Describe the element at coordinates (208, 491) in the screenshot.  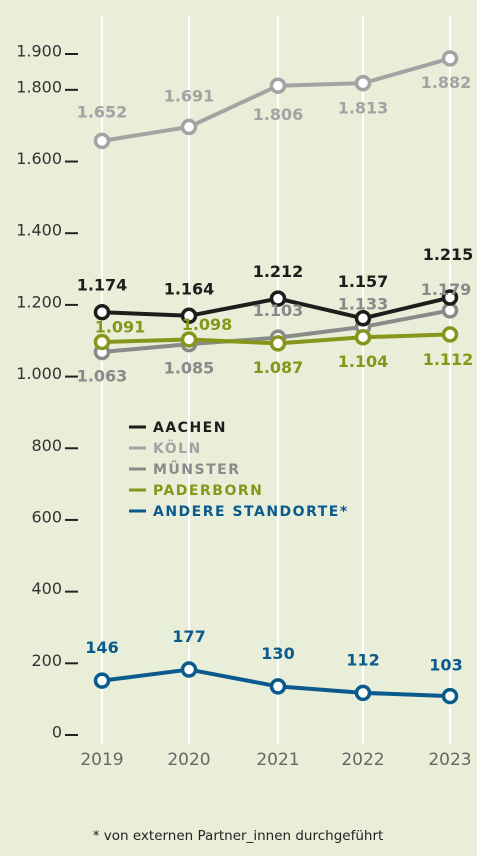
I see `legend-label: PADERBORN` at that location.